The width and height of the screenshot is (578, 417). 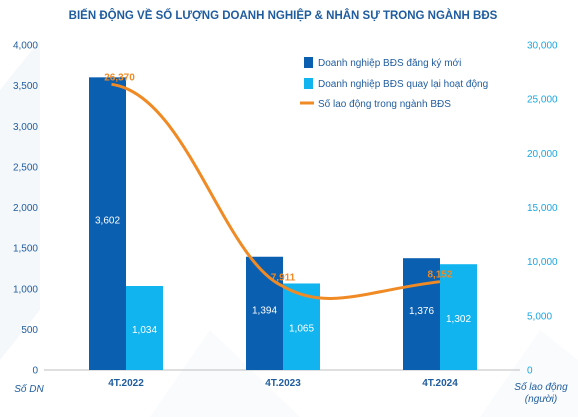 I want to click on y-right-tick-label: 5,000, so click(x=539, y=316).